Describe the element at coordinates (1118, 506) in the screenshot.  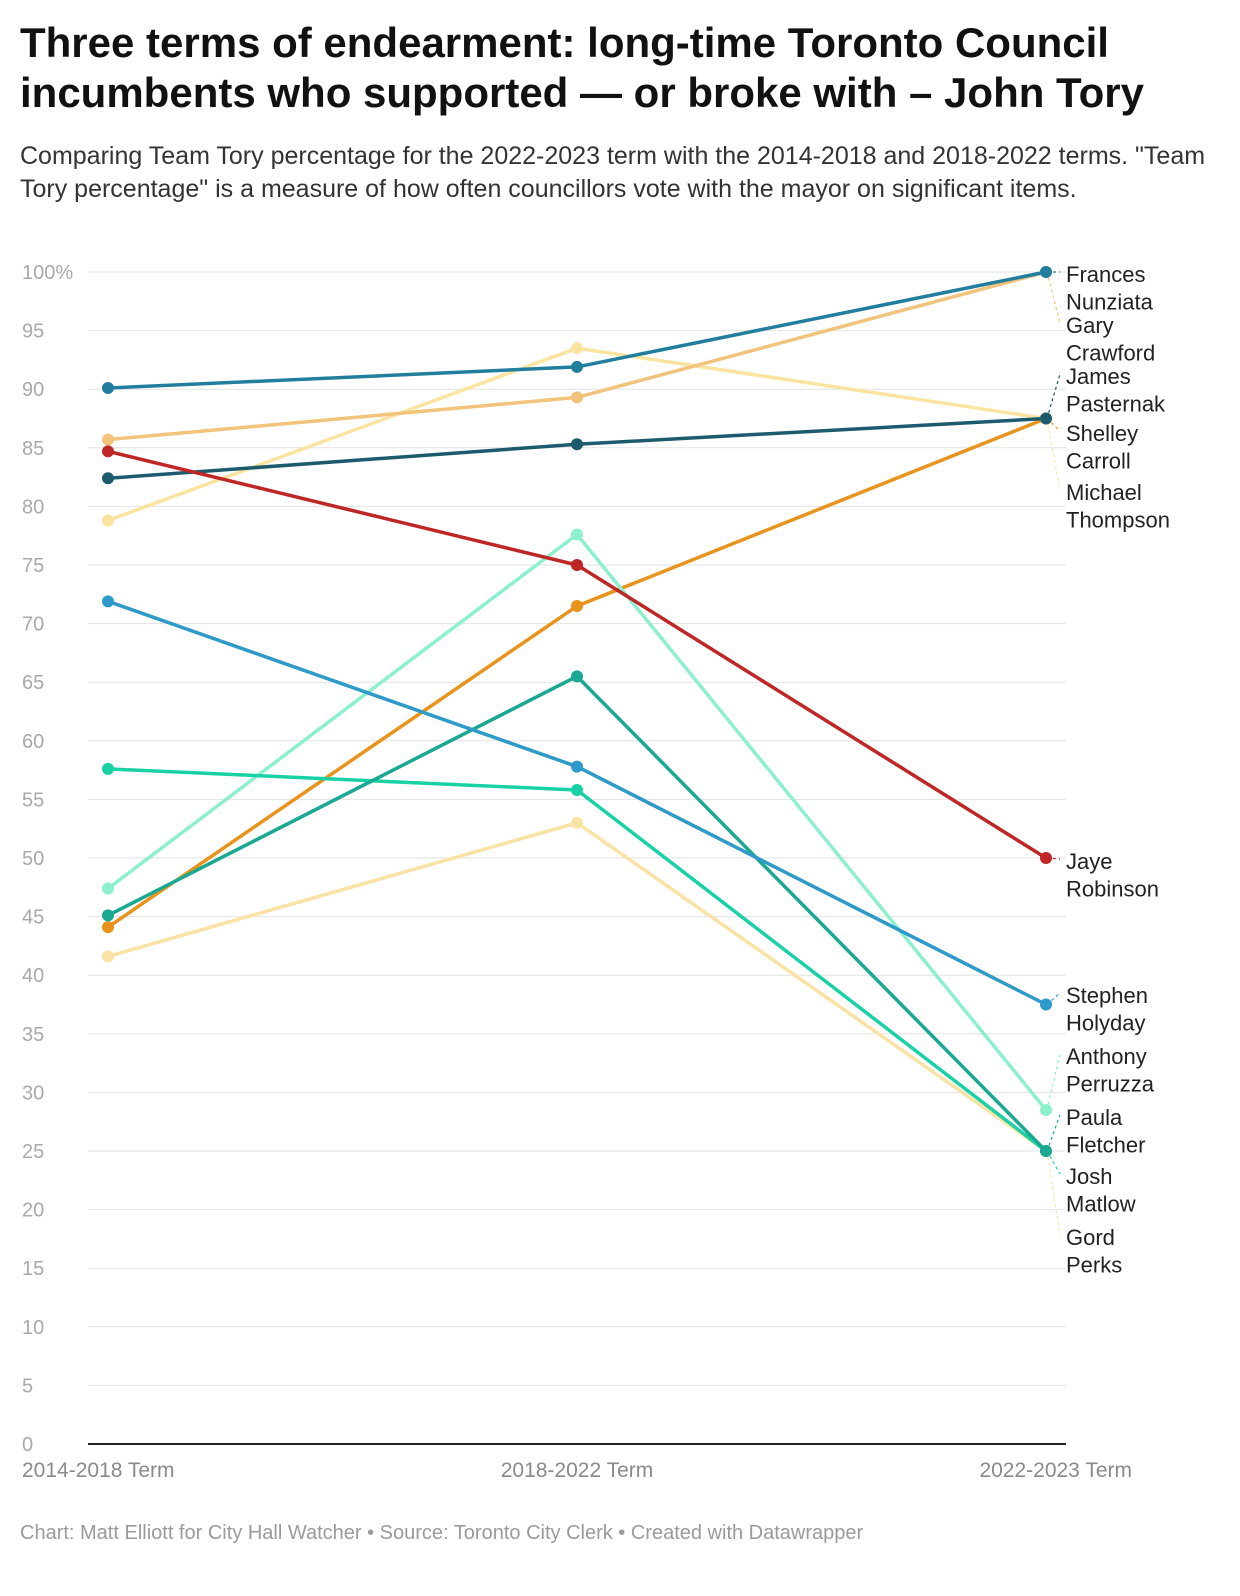
I see `end-label-michael-thompson: Michael Thompson` at that location.